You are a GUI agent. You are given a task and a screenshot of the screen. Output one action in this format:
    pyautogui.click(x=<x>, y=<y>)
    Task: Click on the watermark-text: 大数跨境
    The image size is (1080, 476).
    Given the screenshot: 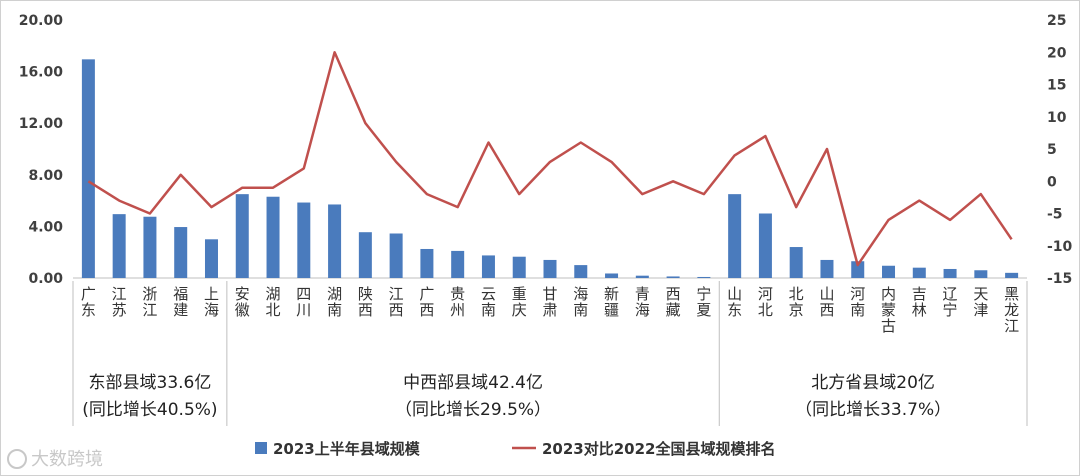 What is the action you would take?
    pyautogui.click(x=67, y=459)
    